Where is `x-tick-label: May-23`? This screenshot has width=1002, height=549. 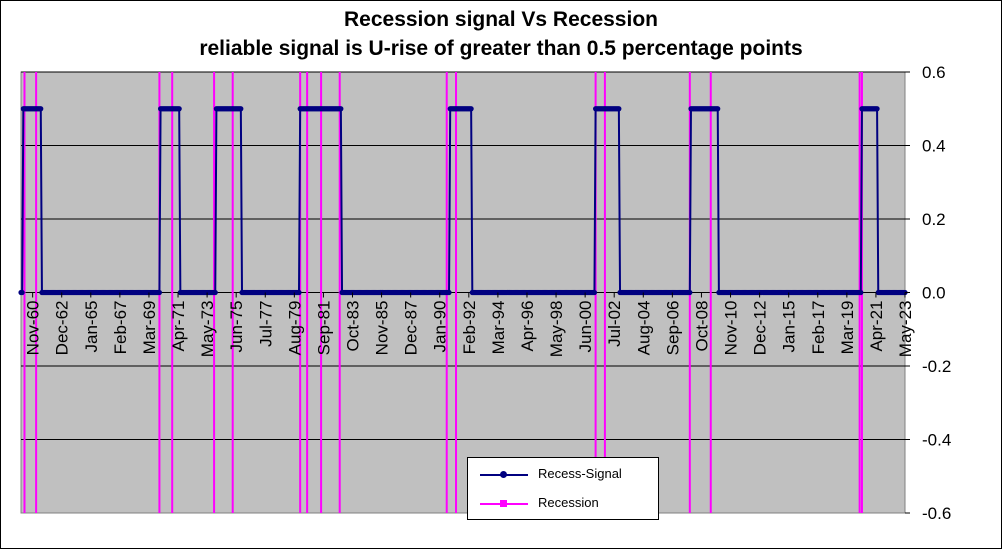
x-tick-label: May-23 is located at coordinates (905, 329).